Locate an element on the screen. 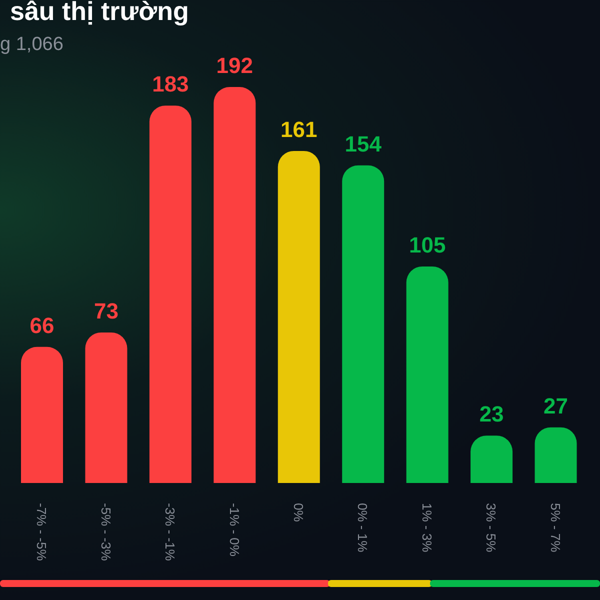 This screenshot has height=600, width=600. data-label: 73 is located at coordinates (106, 311).